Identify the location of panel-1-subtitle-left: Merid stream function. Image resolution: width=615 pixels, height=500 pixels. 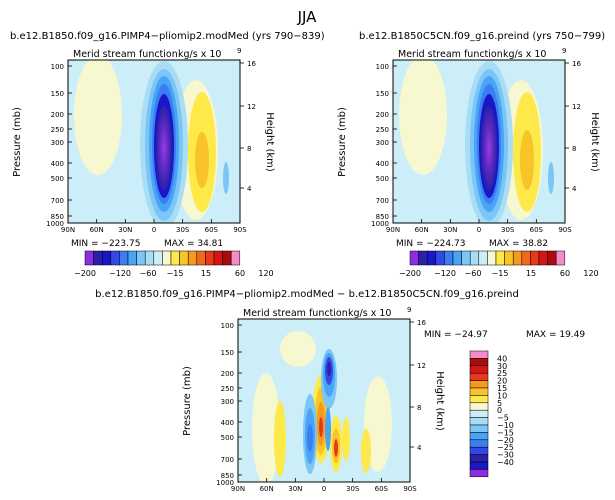
(125, 54).